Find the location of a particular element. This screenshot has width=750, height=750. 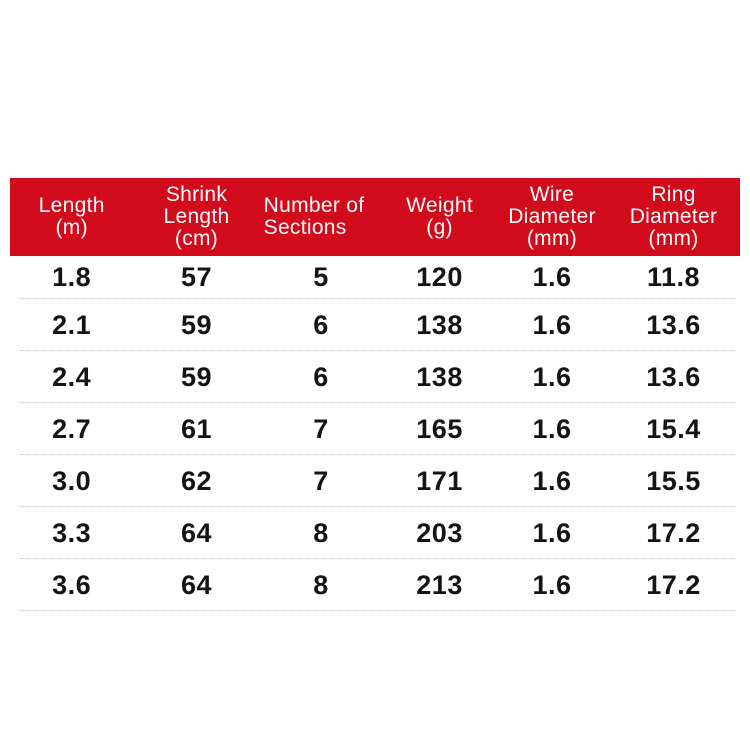

table-cell: 213 is located at coordinates (439, 584).